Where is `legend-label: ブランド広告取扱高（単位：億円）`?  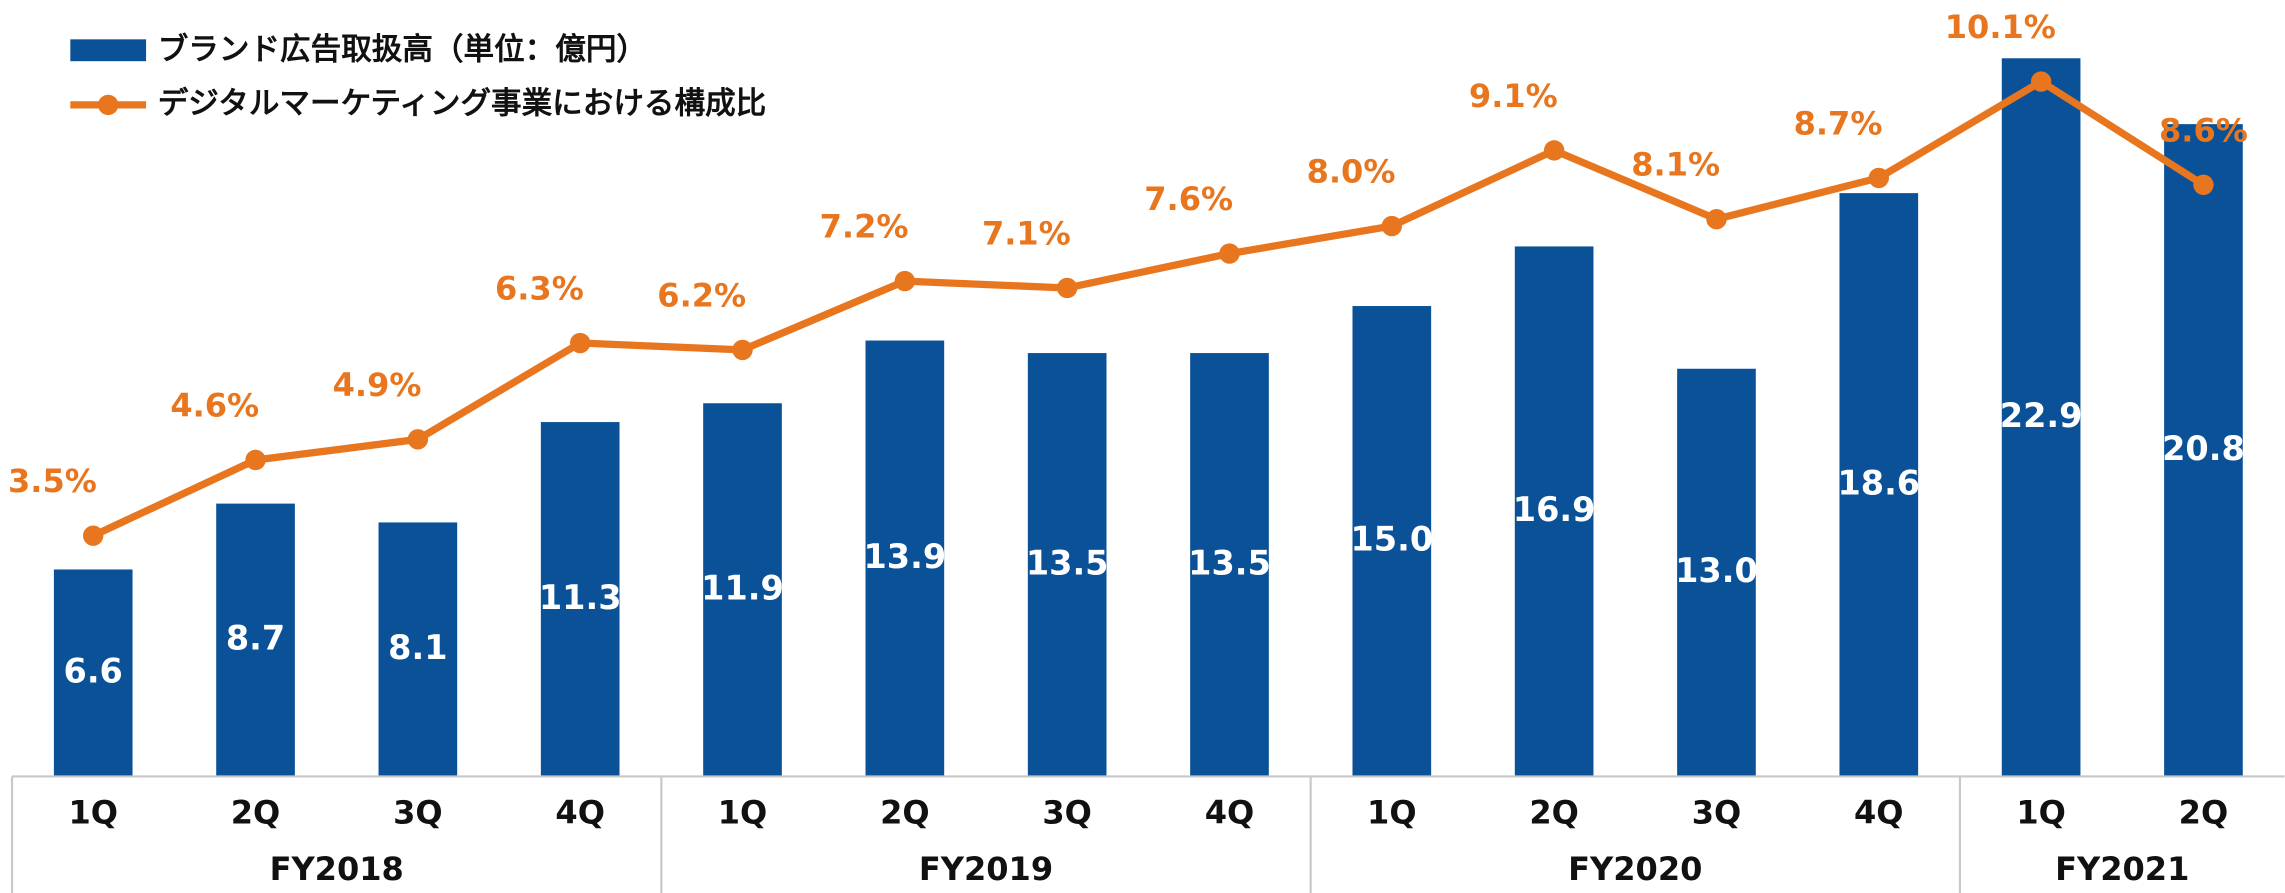 legend-label: ブランド広告取扱高（単位：億円） is located at coordinates (402, 49).